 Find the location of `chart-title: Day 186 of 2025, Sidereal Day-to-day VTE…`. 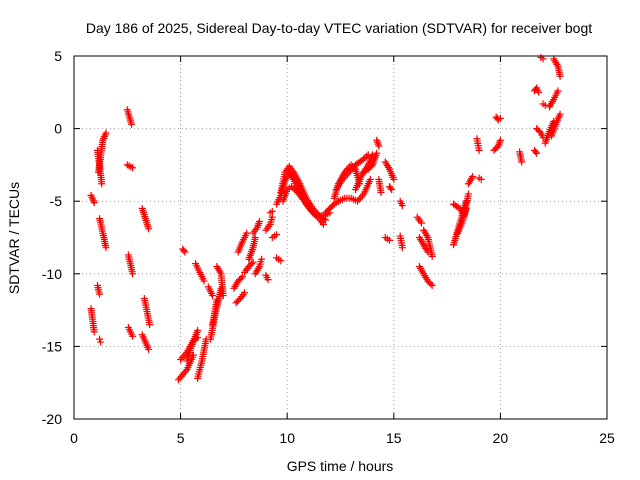

chart-title: Day 186 of 2025, Sidereal Day-to-day VTE… is located at coordinates (339, 28).